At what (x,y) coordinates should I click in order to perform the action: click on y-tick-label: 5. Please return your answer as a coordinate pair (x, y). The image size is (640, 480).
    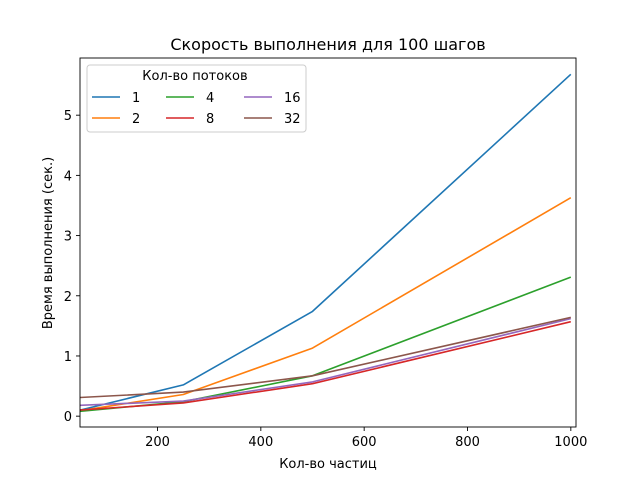
    Looking at the image, I should click on (68, 116).